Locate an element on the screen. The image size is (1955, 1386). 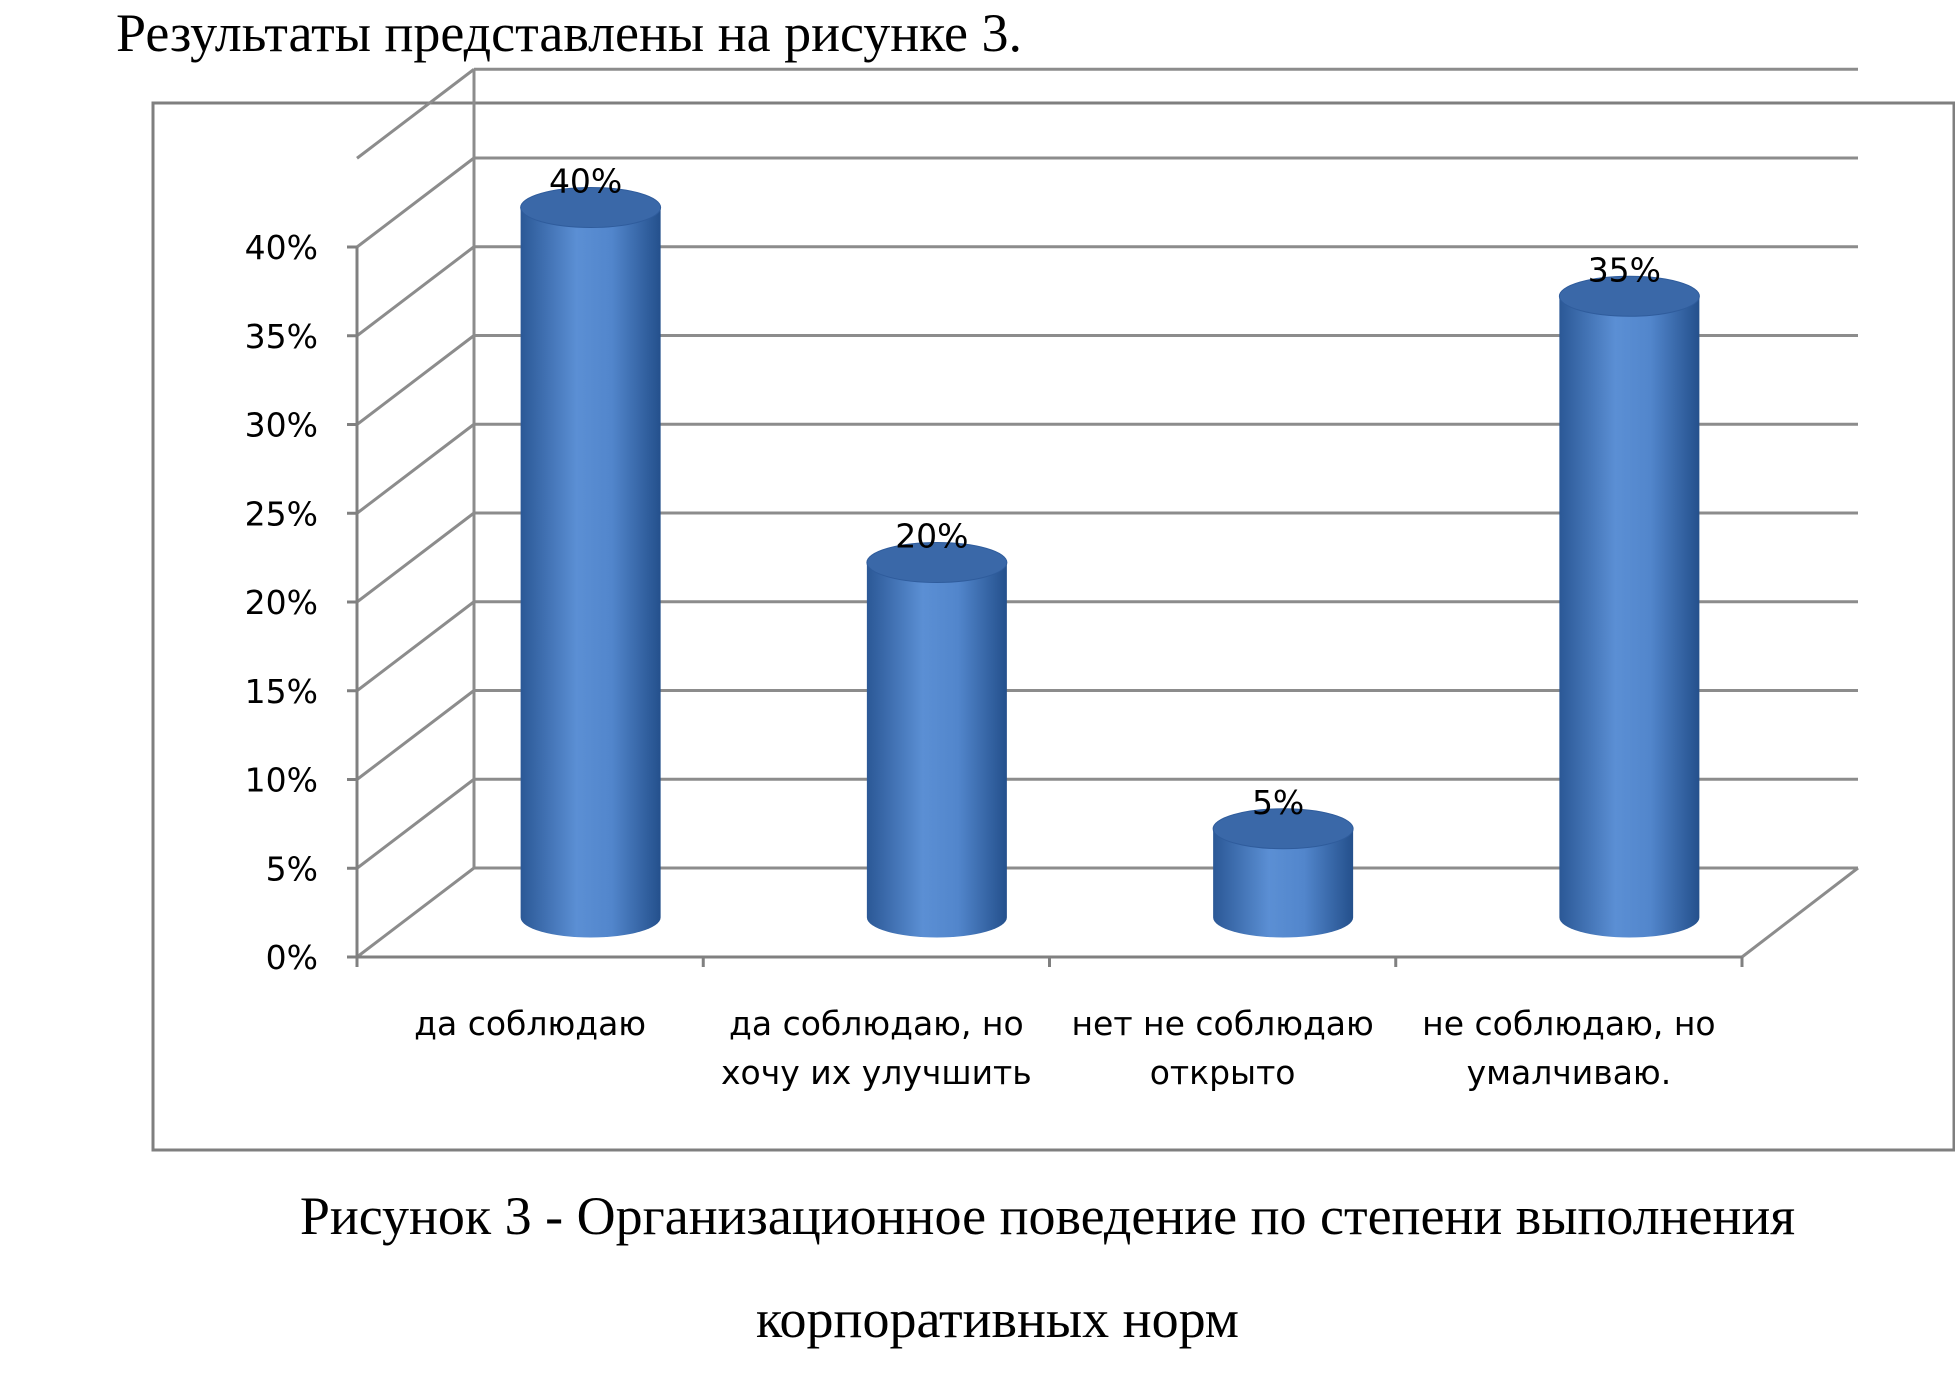
y-tick-label: 40% is located at coordinates (281, 247).